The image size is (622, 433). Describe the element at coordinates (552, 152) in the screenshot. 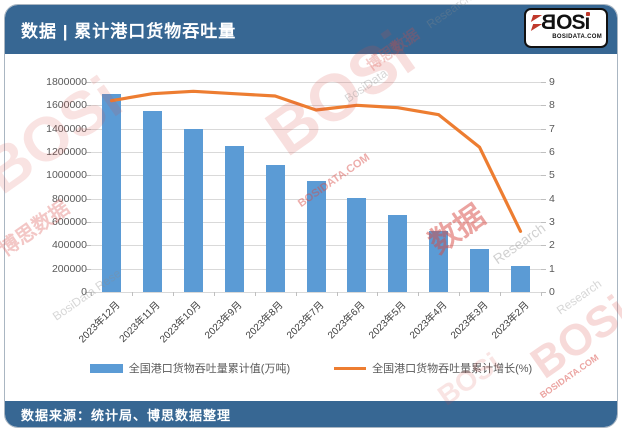

I see `secondary-y-axis-label: 6` at that location.